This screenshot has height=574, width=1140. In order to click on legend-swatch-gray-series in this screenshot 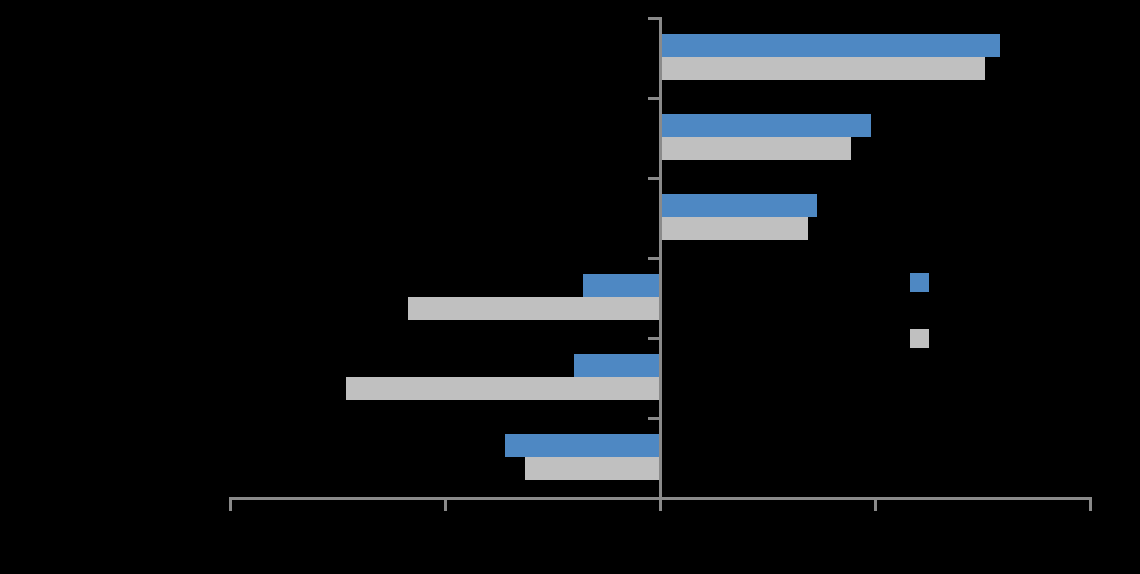, I will do `click(919, 338)`.